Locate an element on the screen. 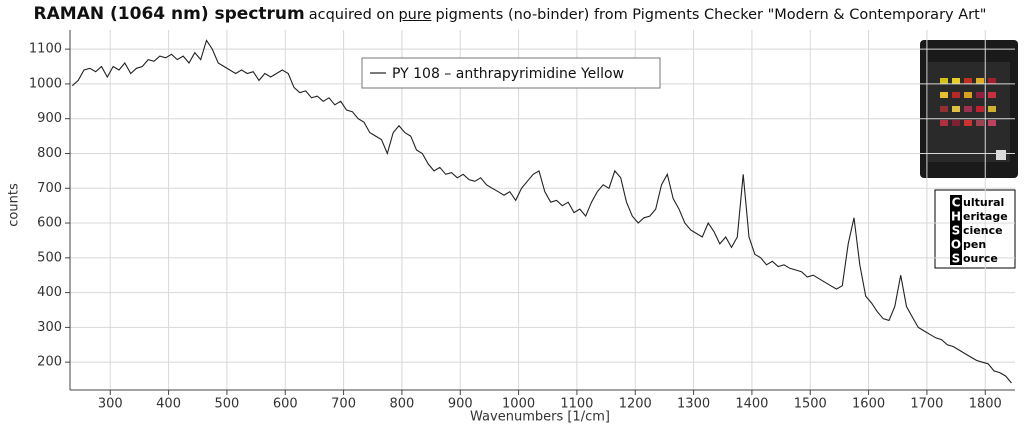 The height and width of the screenshot is (437, 1024). subtitle: acquired on is located at coordinates (351, 15).